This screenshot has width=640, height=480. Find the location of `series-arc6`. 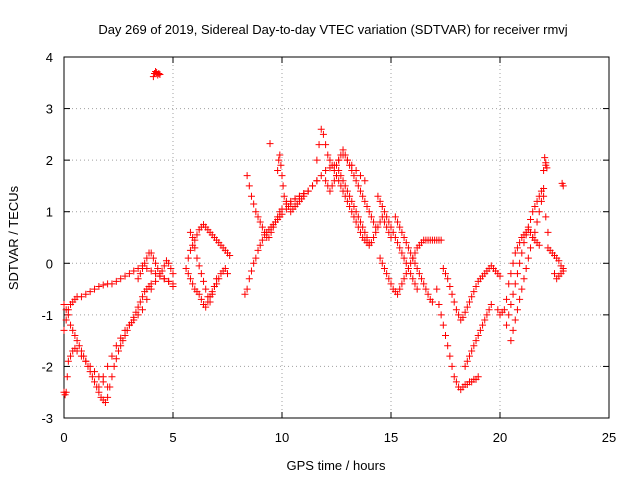

series-arc6 is located at coordinates (156, 74).